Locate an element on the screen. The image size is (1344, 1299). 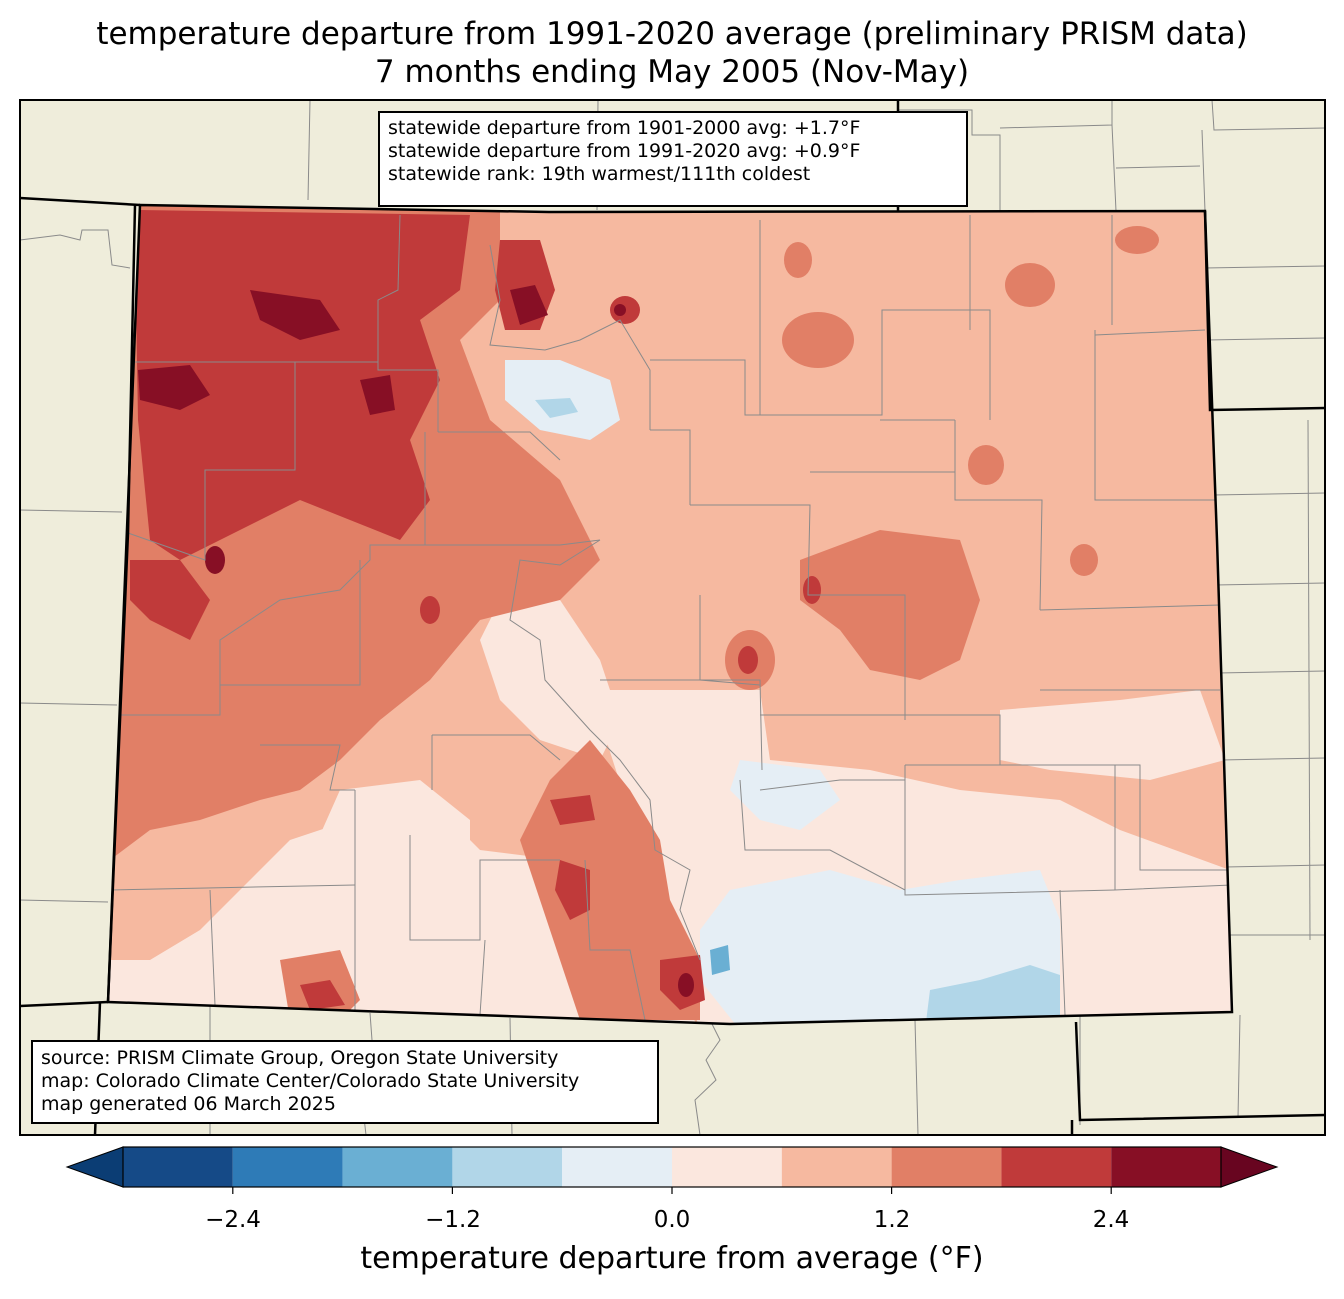
field-max-nw2 is located at coordinates (295, 315).